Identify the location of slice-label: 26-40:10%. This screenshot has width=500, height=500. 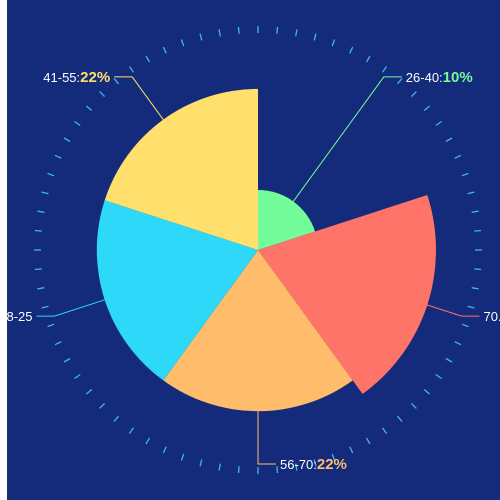
(439, 77).